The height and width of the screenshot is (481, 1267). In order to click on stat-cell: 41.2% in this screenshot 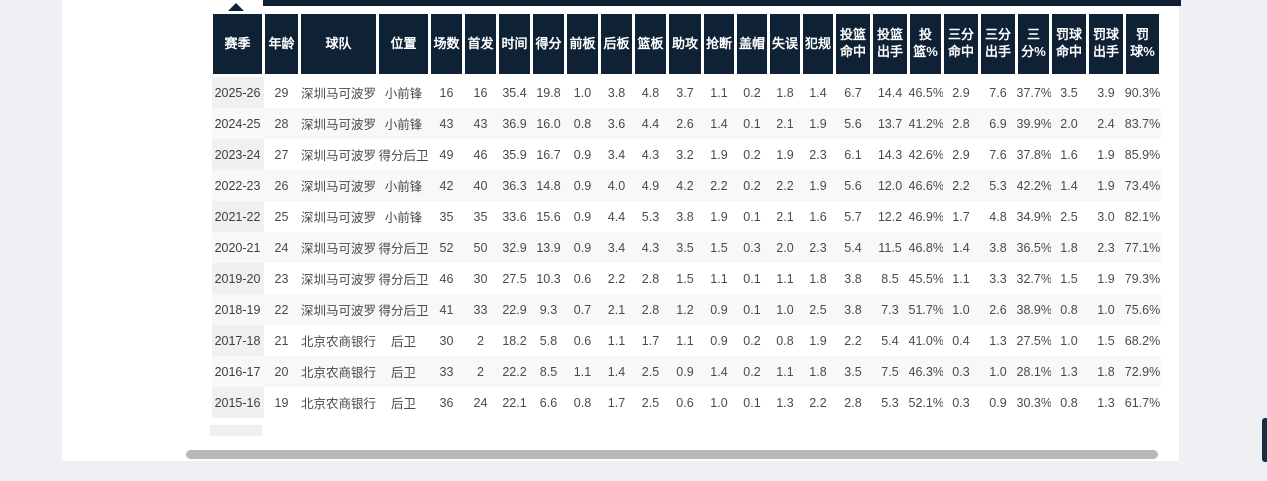, I will do `click(925, 123)`.